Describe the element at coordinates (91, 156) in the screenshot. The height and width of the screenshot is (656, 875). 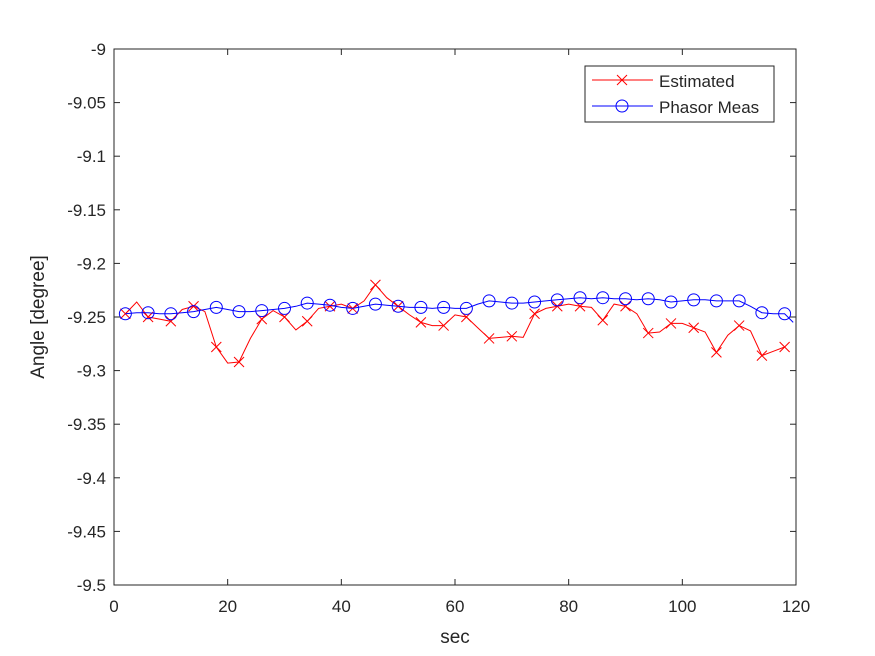
I see `y-tick-label: -9.1` at that location.